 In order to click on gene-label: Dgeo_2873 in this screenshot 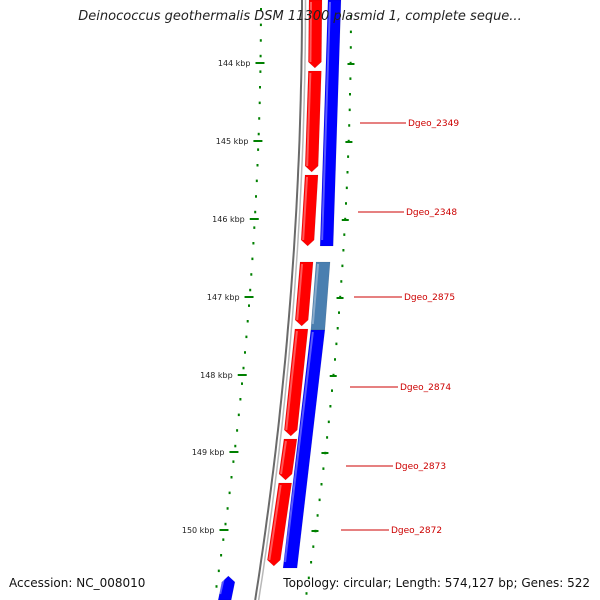, I will do `click(420, 467)`.